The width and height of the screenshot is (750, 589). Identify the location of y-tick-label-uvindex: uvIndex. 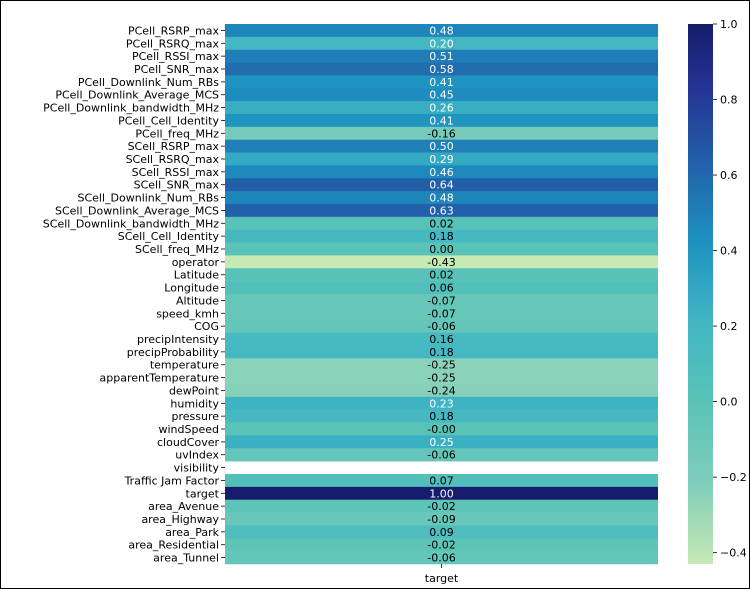
(197, 455).